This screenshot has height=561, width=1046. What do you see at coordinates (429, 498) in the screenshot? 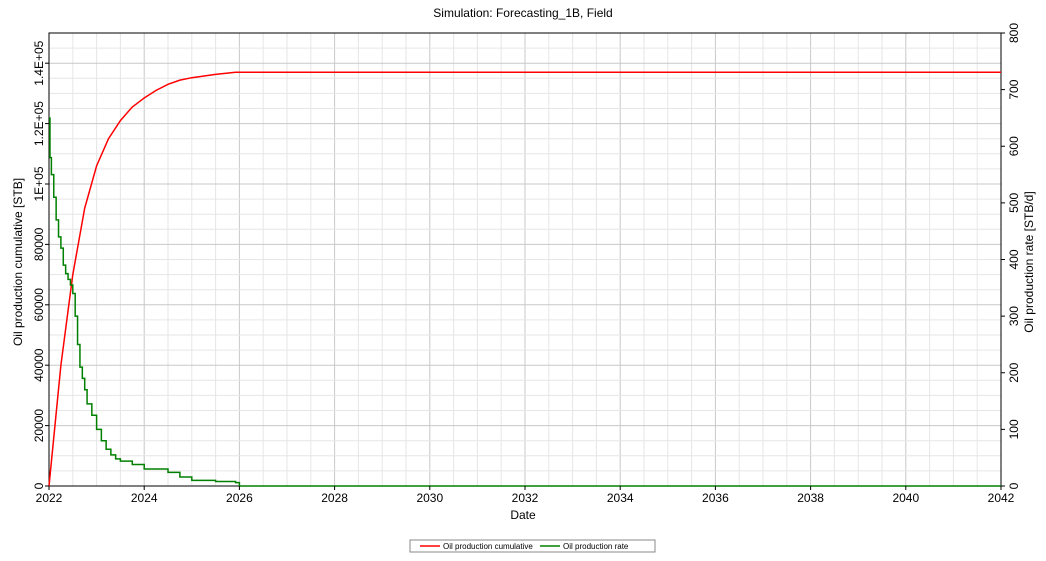
I see `x-tick-label: 2030` at bounding box center [429, 498].